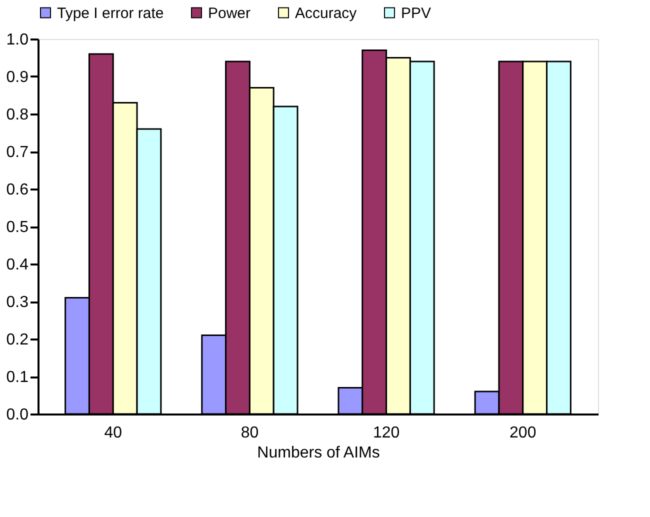  Describe the element at coordinates (17, 152) in the screenshot. I see `y-tick-label: 0.7` at that location.